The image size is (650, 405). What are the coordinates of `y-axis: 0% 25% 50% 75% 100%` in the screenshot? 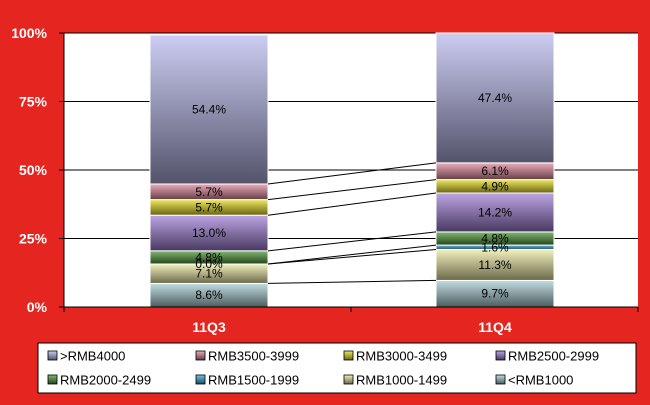 It's located at (38, 170).